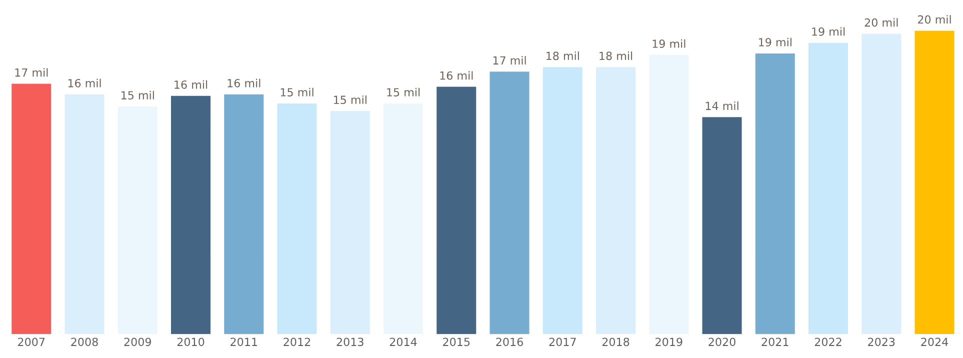 The height and width of the screenshot is (358, 963). What do you see at coordinates (456, 342) in the screenshot?
I see `x-tick-label: 2015` at bounding box center [456, 342].